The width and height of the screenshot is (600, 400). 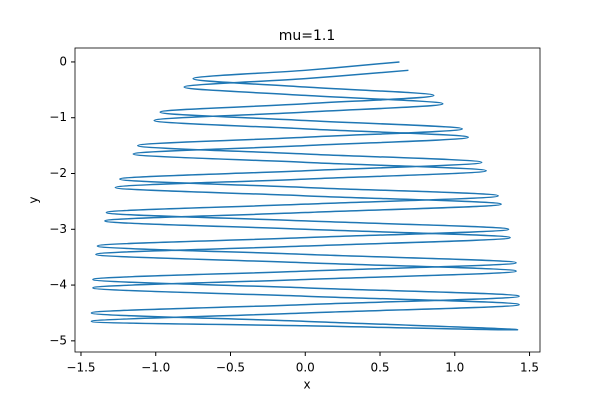 What do you see at coordinates (34, 199) in the screenshot?
I see `y-axis-label: y` at bounding box center [34, 199].